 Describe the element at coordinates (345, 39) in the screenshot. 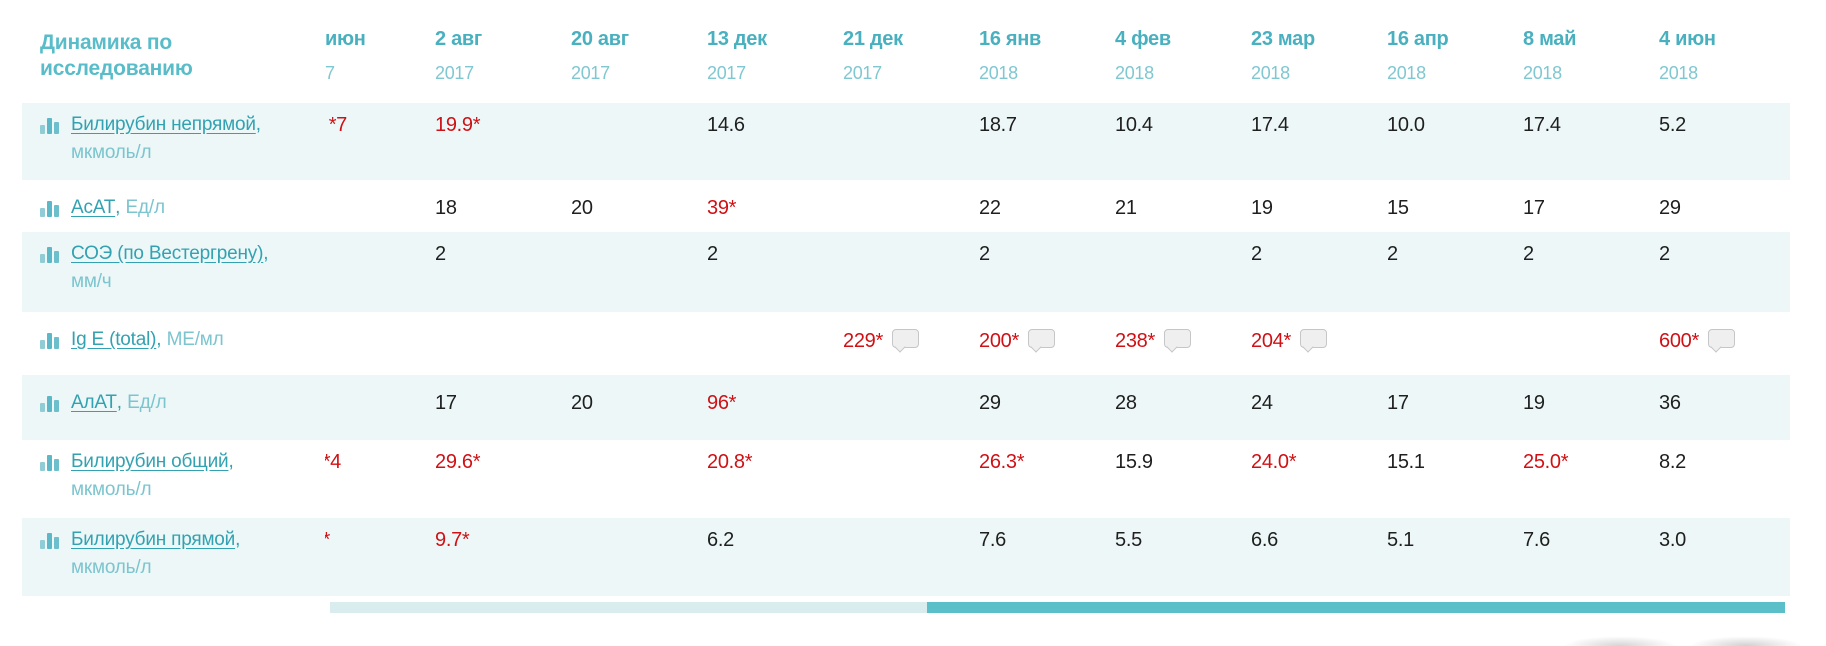

I see `column-date-label: июн` at that location.